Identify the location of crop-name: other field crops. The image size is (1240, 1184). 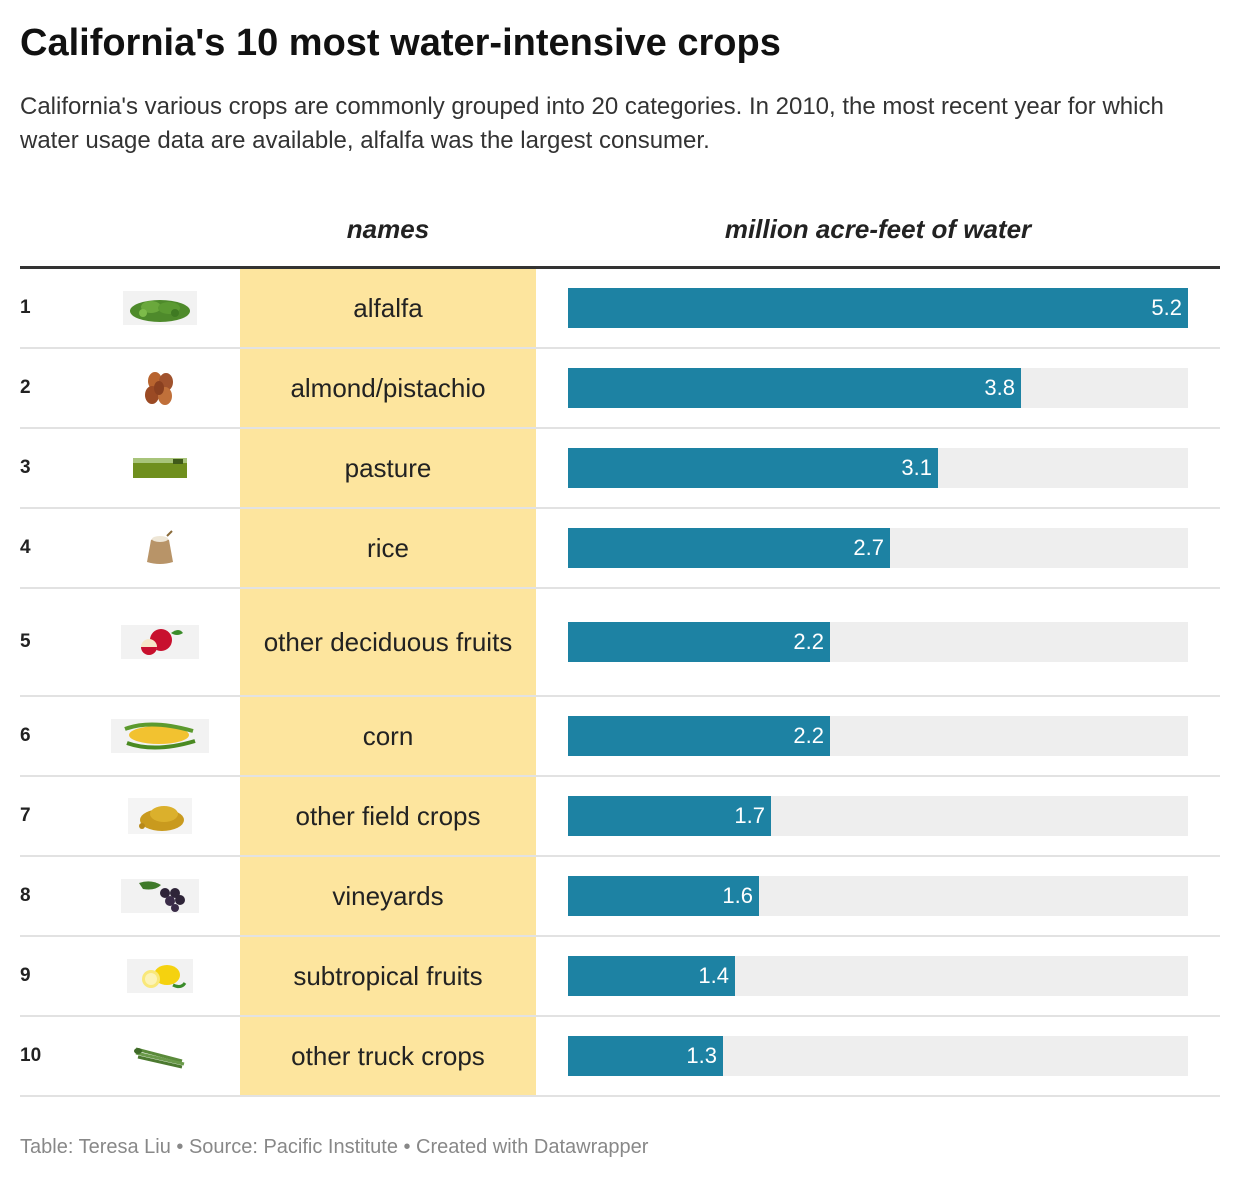
(388, 816).